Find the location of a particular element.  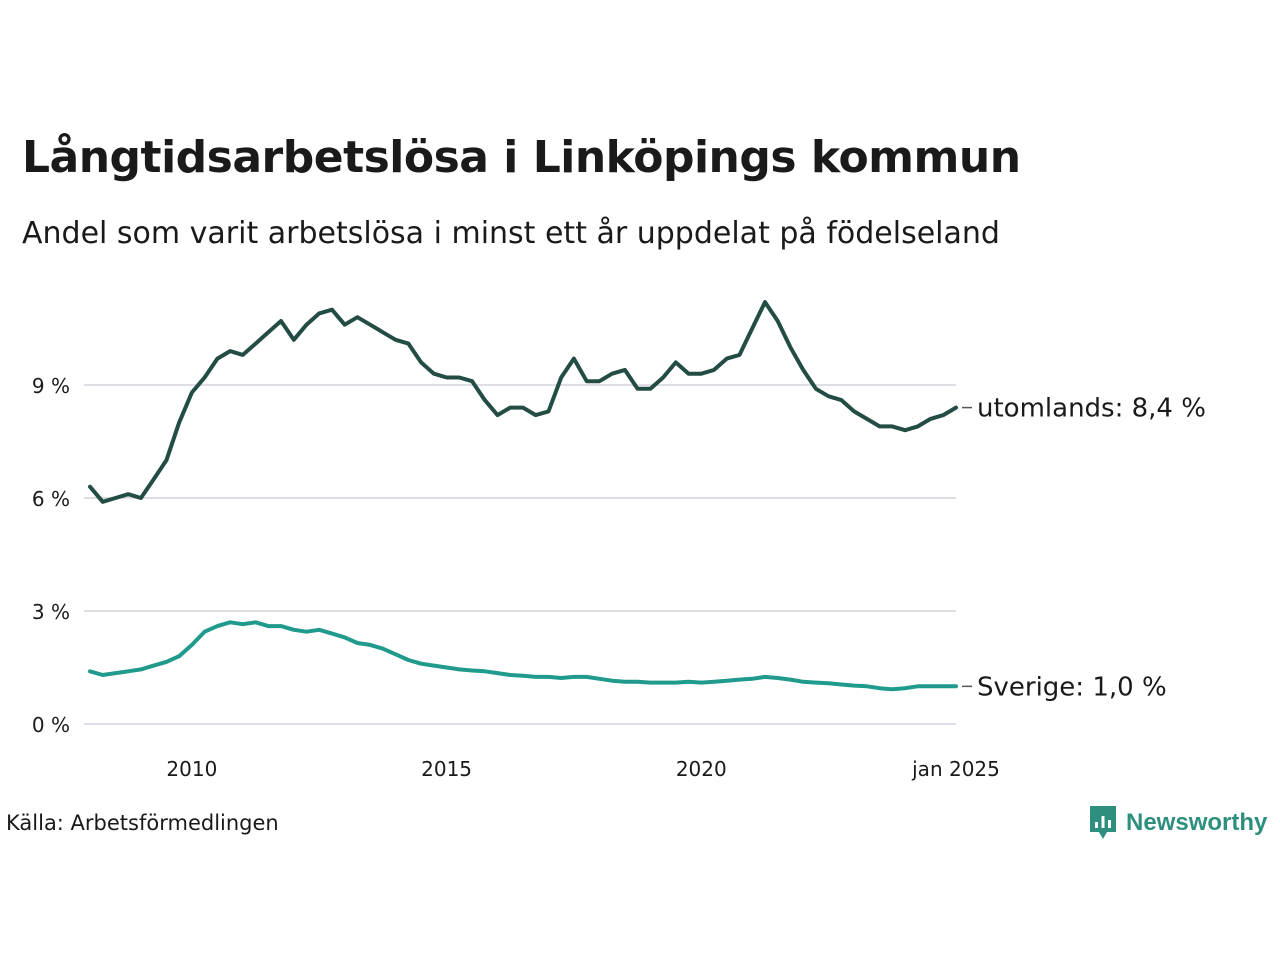

y-tick-label: 3 % is located at coordinates (51, 612).